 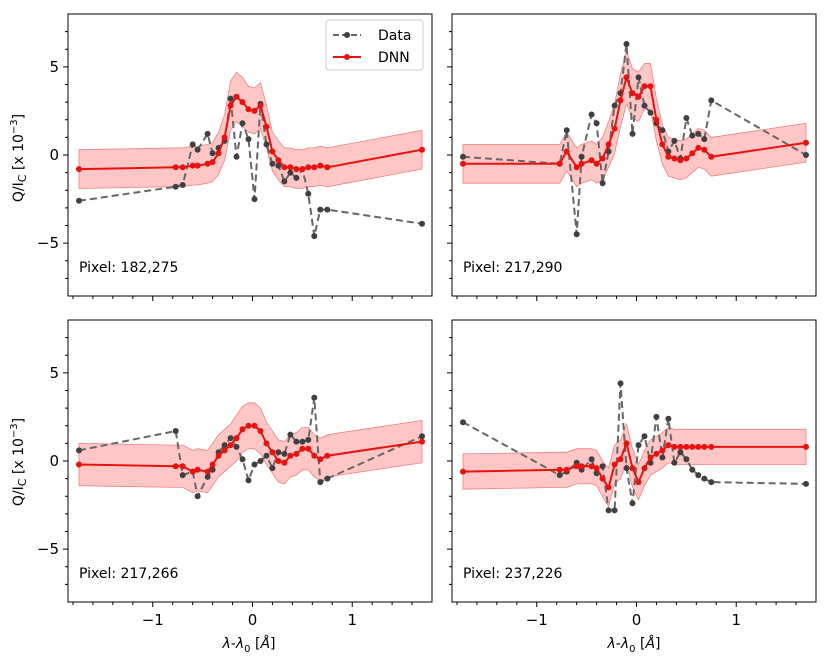 What do you see at coordinates (537, 620) in the screenshot?
I see `x-tick-label: −1` at bounding box center [537, 620].